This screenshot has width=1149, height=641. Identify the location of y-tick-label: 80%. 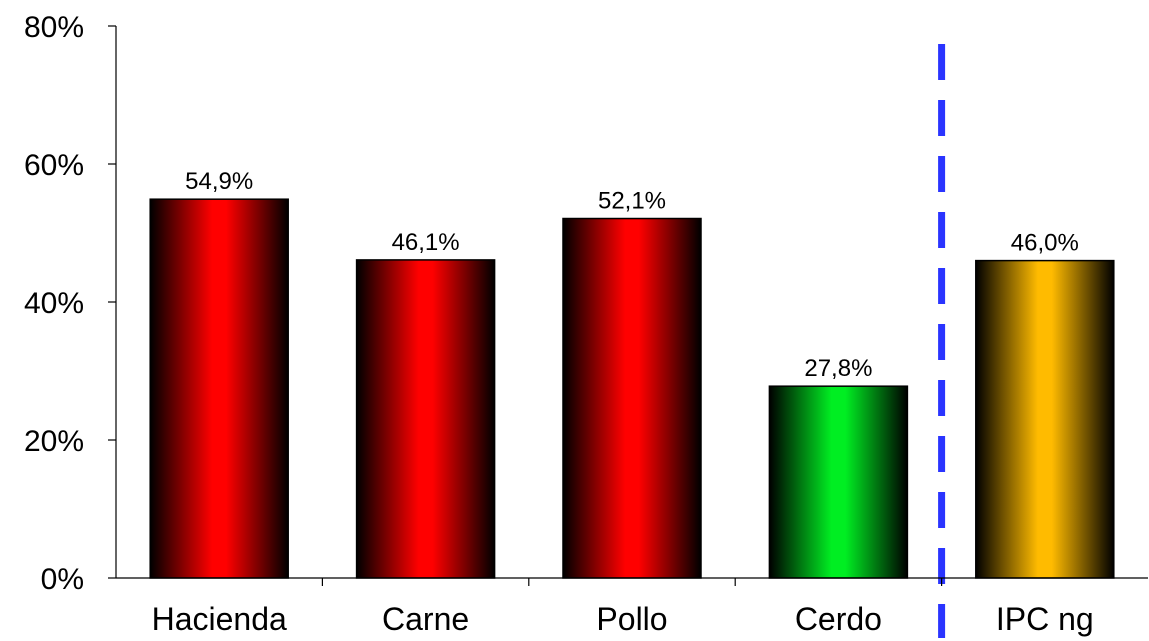
(54, 27).